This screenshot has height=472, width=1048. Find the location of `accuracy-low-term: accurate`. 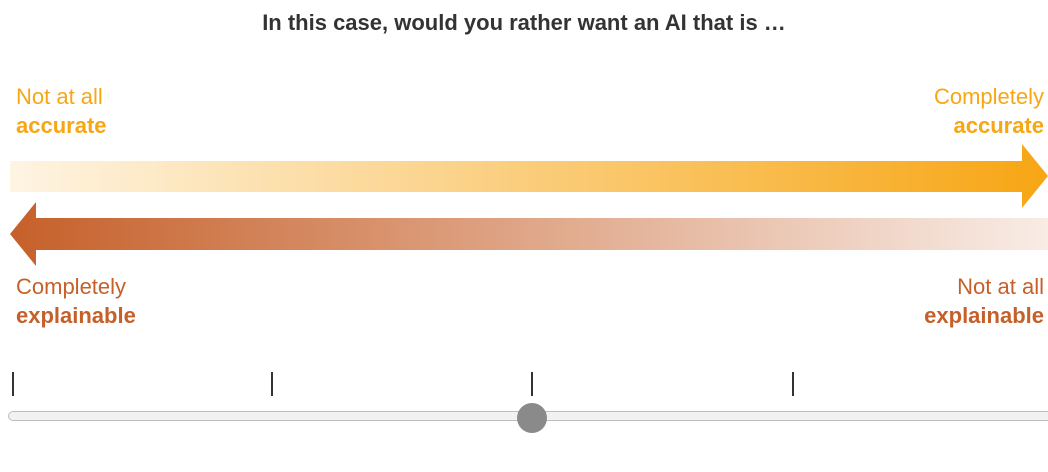

accuracy-low-term: accurate is located at coordinates (61, 125).